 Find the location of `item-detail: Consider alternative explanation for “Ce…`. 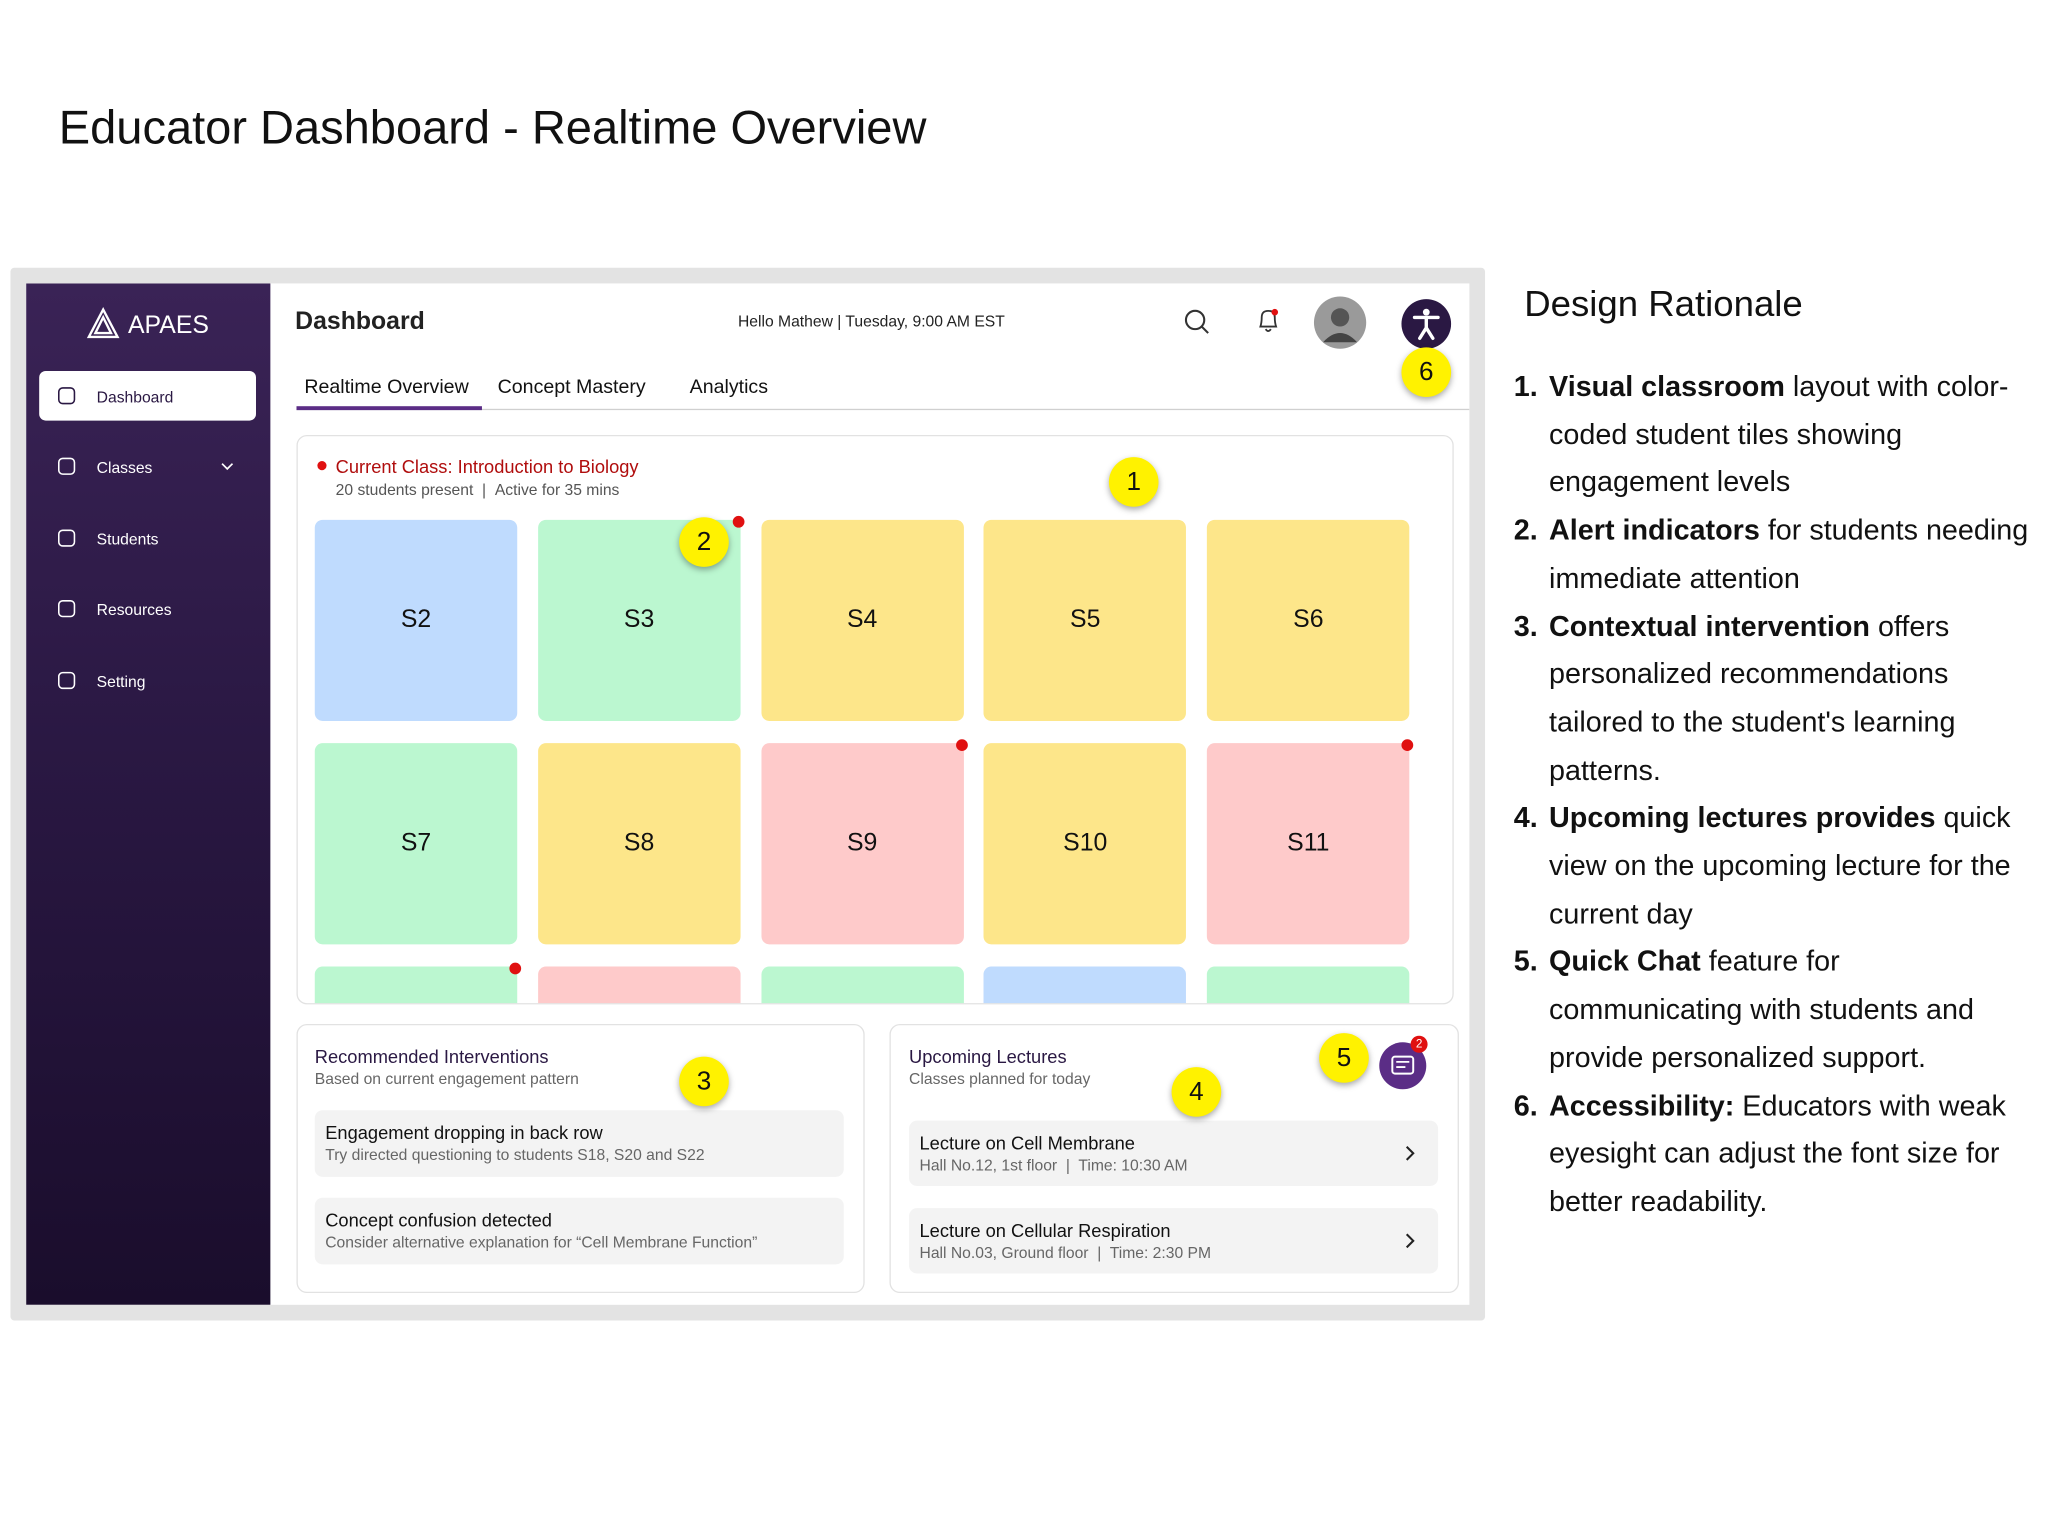

item-detail: Consider alternative explanation for “Ce… is located at coordinates (541, 1242).